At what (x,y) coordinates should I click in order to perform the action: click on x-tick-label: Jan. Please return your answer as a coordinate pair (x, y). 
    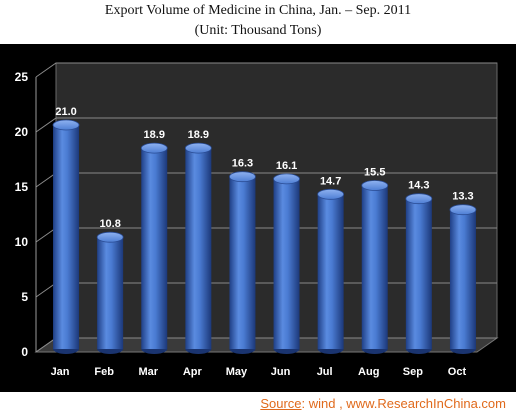
    Looking at the image, I should click on (60, 372).